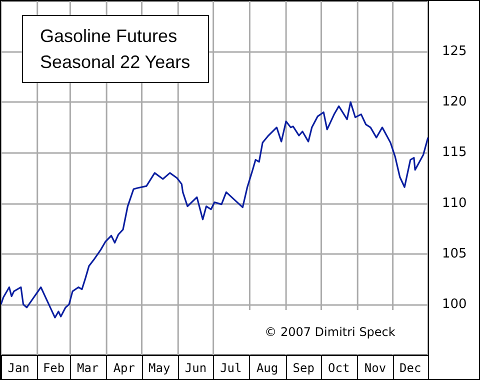  Describe the element at coordinates (454, 152) in the screenshot. I see `y-tick-label: 115` at that location.